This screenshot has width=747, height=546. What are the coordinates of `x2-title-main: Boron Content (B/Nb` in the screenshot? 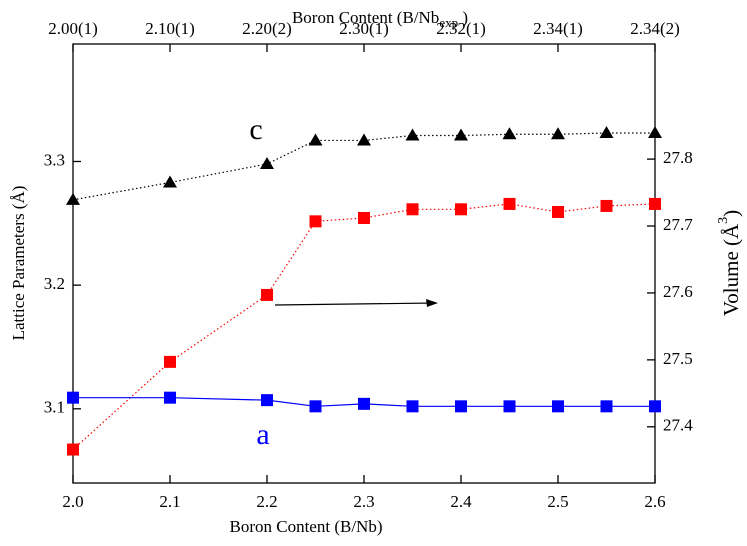 It's located at (365, 17).